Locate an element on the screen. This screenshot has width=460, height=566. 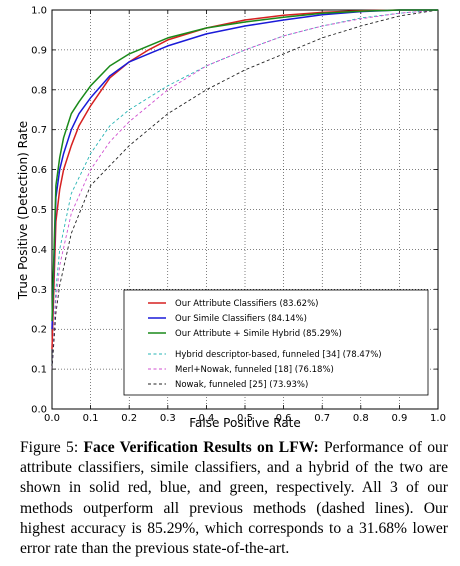
y-tick-label: 0.1 is located at coordinates (39, 370).